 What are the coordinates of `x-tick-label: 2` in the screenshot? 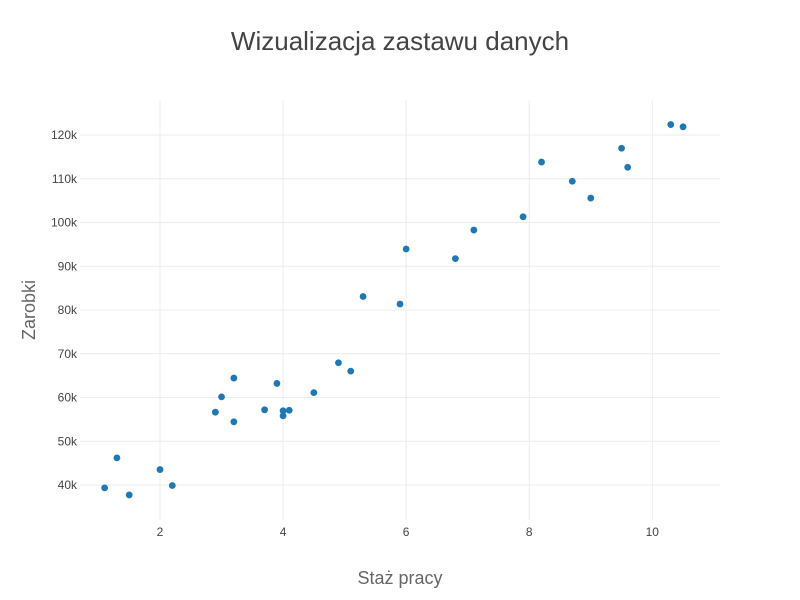 It's located at (160, 532).